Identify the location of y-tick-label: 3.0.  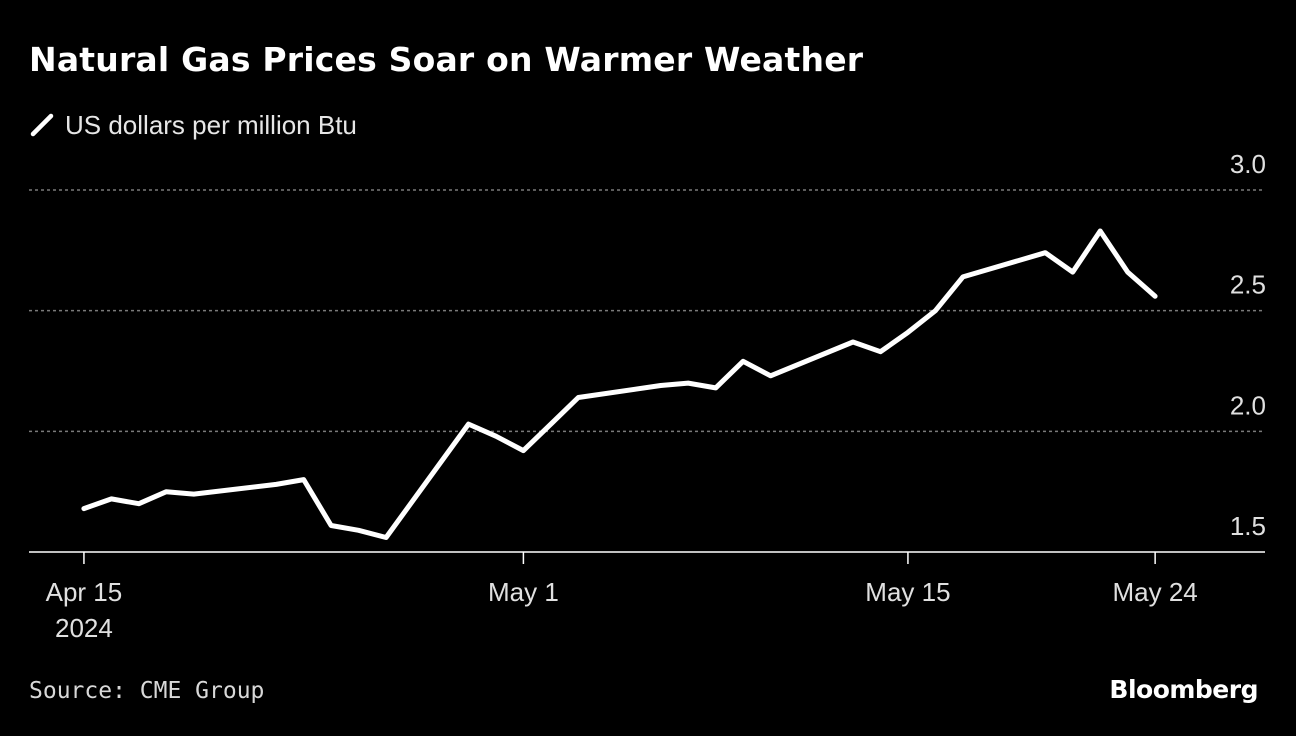
(1248, 164).